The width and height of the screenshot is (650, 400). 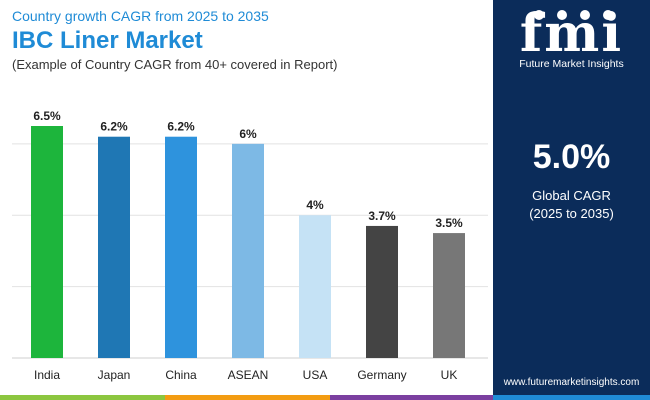 What do you see at coordinates (449, 375) in the screenshot?
I see `x-tick-label: UK` at bounding box center [449, 375].